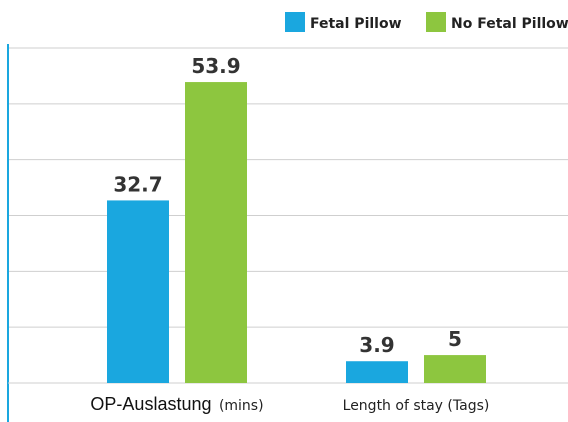  What do you see at coordinates (509, 24) in the screenshot?
I see `legend-label-no-fetal-pillow: No Fetal Pillow` at bounding box center [509, 24].